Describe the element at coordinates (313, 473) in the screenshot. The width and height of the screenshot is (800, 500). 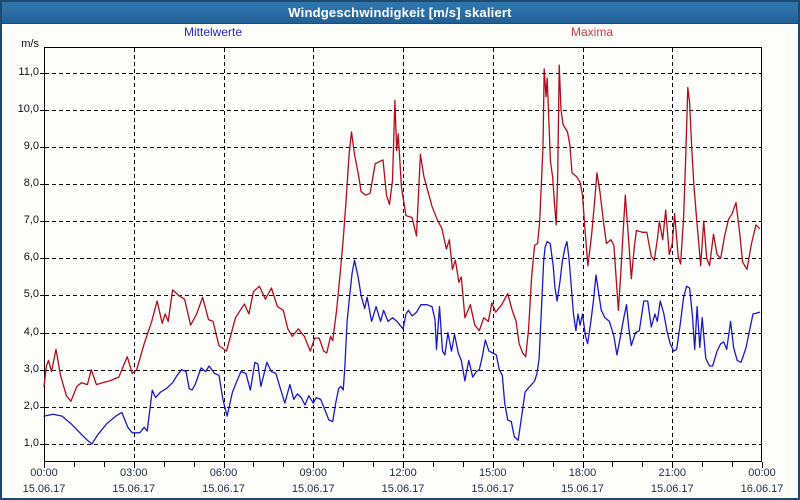
I see `x-tick-time-label: 09:00` at that location.